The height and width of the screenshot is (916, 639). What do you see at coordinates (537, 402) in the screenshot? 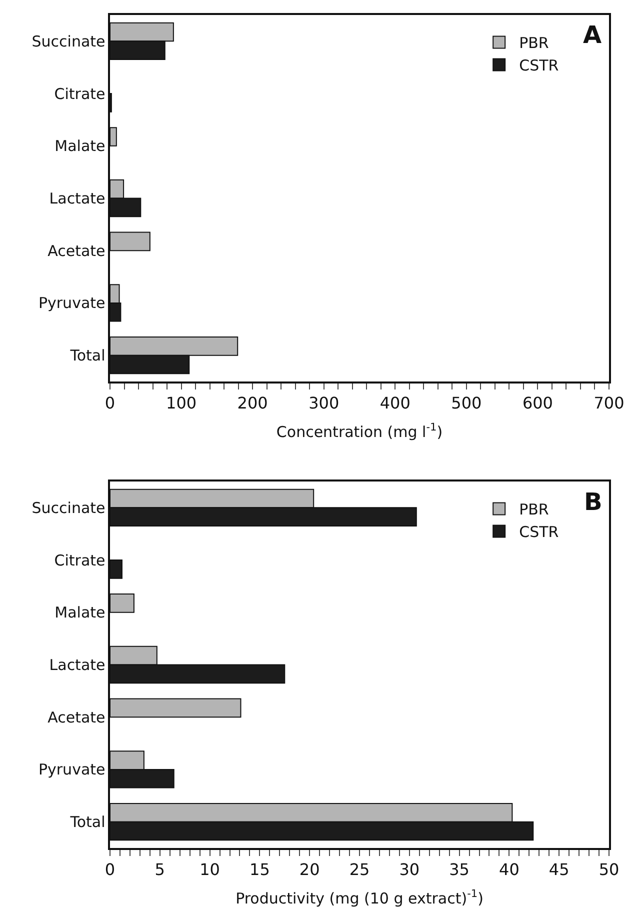
I see `x-tick-label: 600` at bounding box center [537, 402].